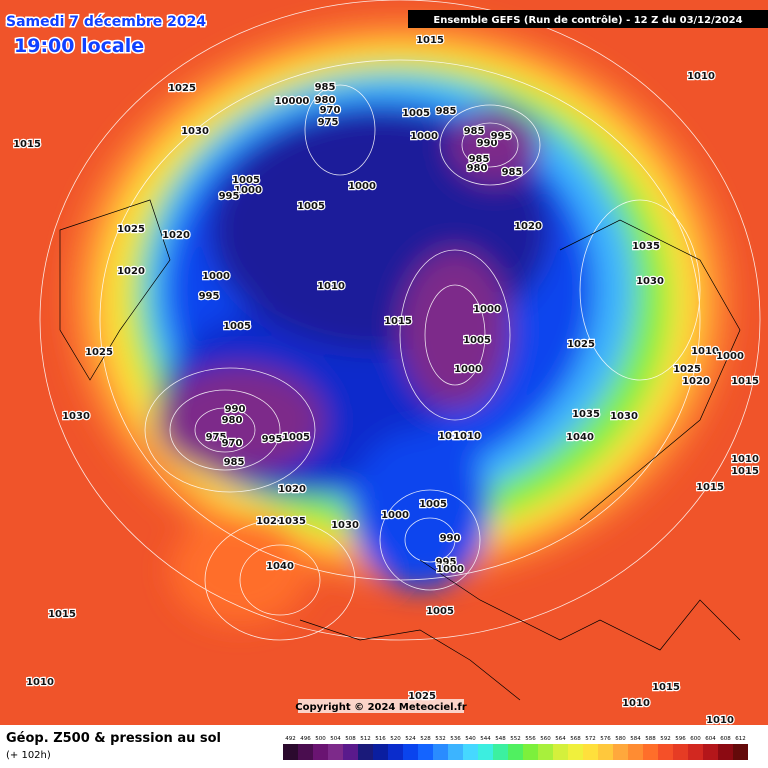 The image size is (768, 768). I want to click on copyright-box, so click(381, 706).